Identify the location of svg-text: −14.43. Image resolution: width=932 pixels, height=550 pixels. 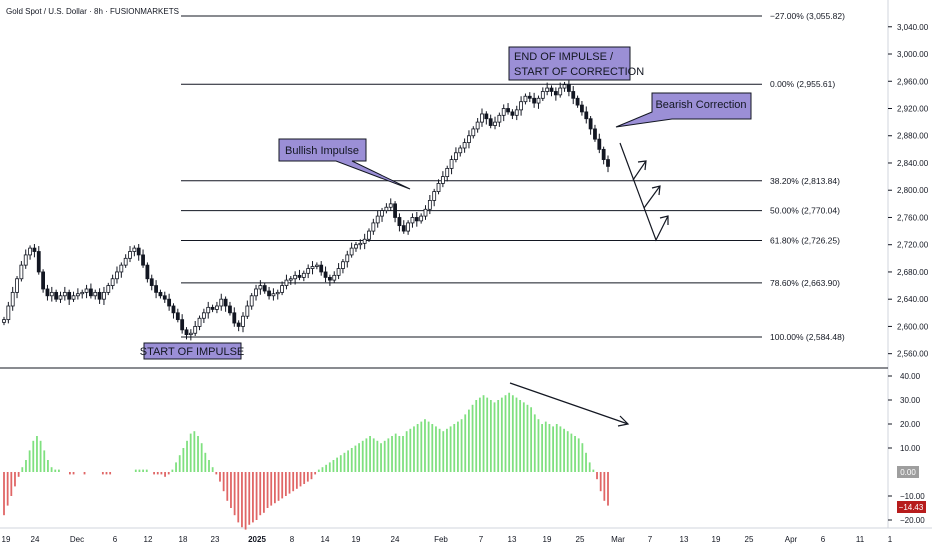
(911, 507).